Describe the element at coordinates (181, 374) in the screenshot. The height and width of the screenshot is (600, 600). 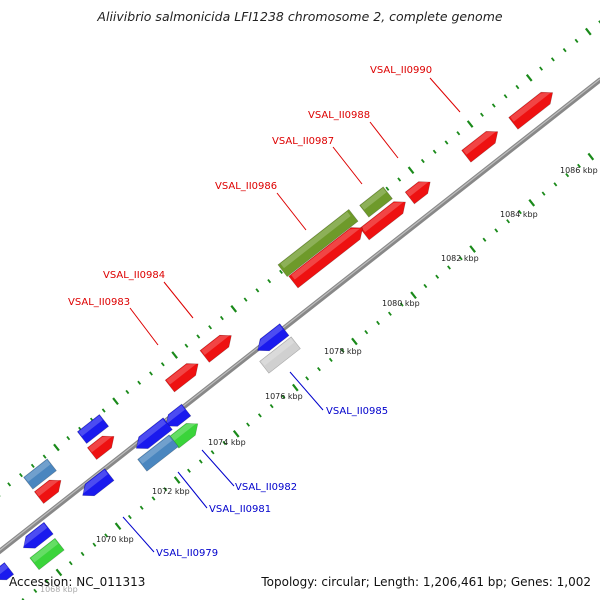
I see `gene-VSAL_II0983-highlight` at that location.